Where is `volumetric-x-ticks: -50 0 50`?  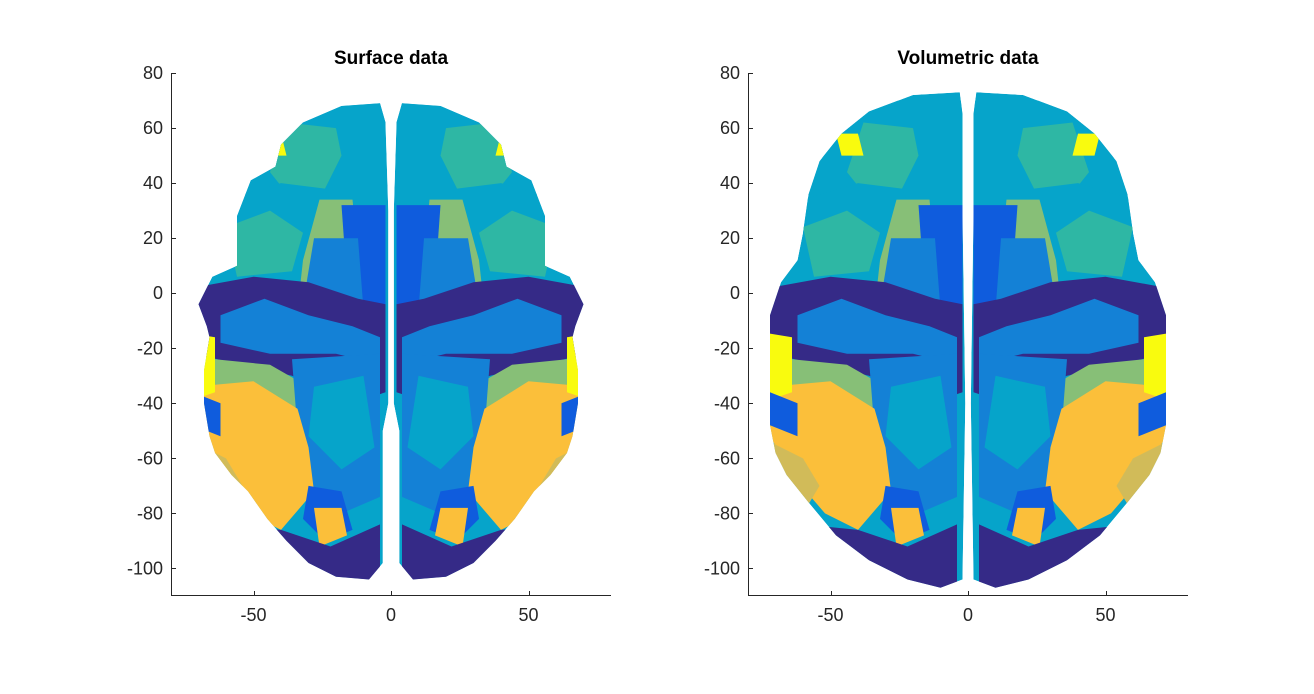
volumetric-x-ticks: -50 0 50 is located at coordinates (966, 608).